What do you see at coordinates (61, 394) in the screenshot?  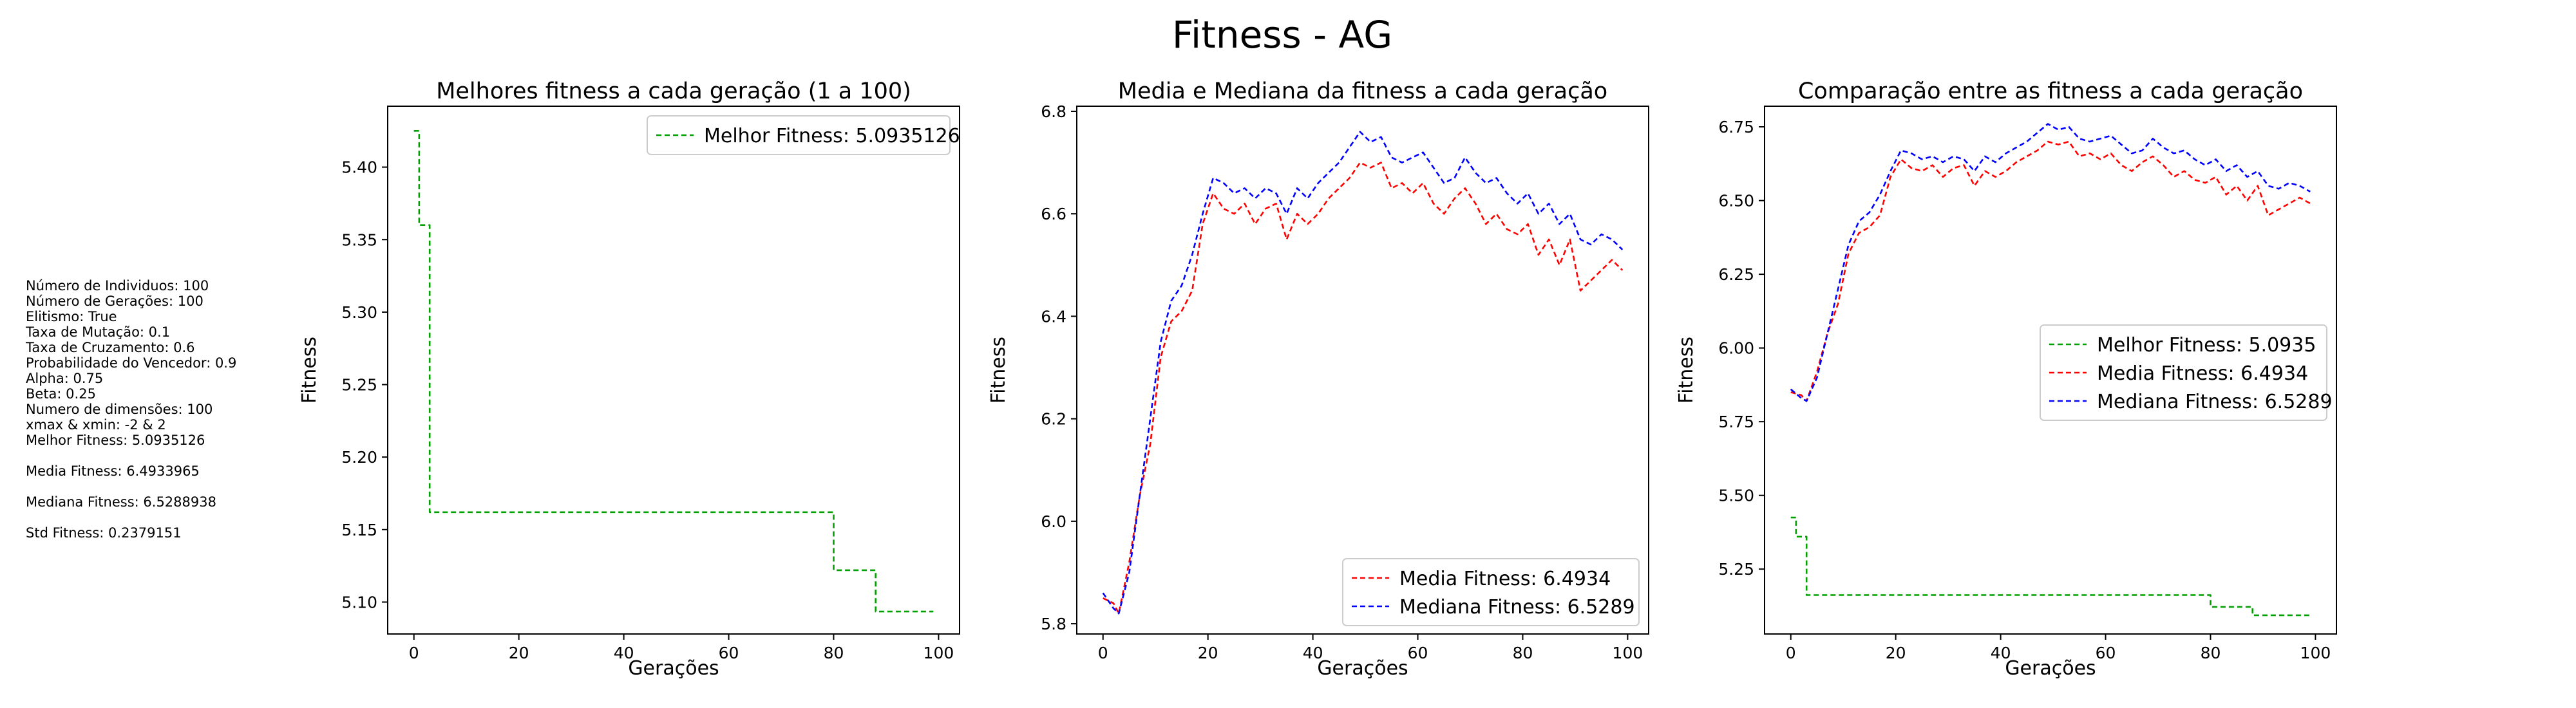 I see `param-line: Beta: 0.25` at bounding box center [61, 394].